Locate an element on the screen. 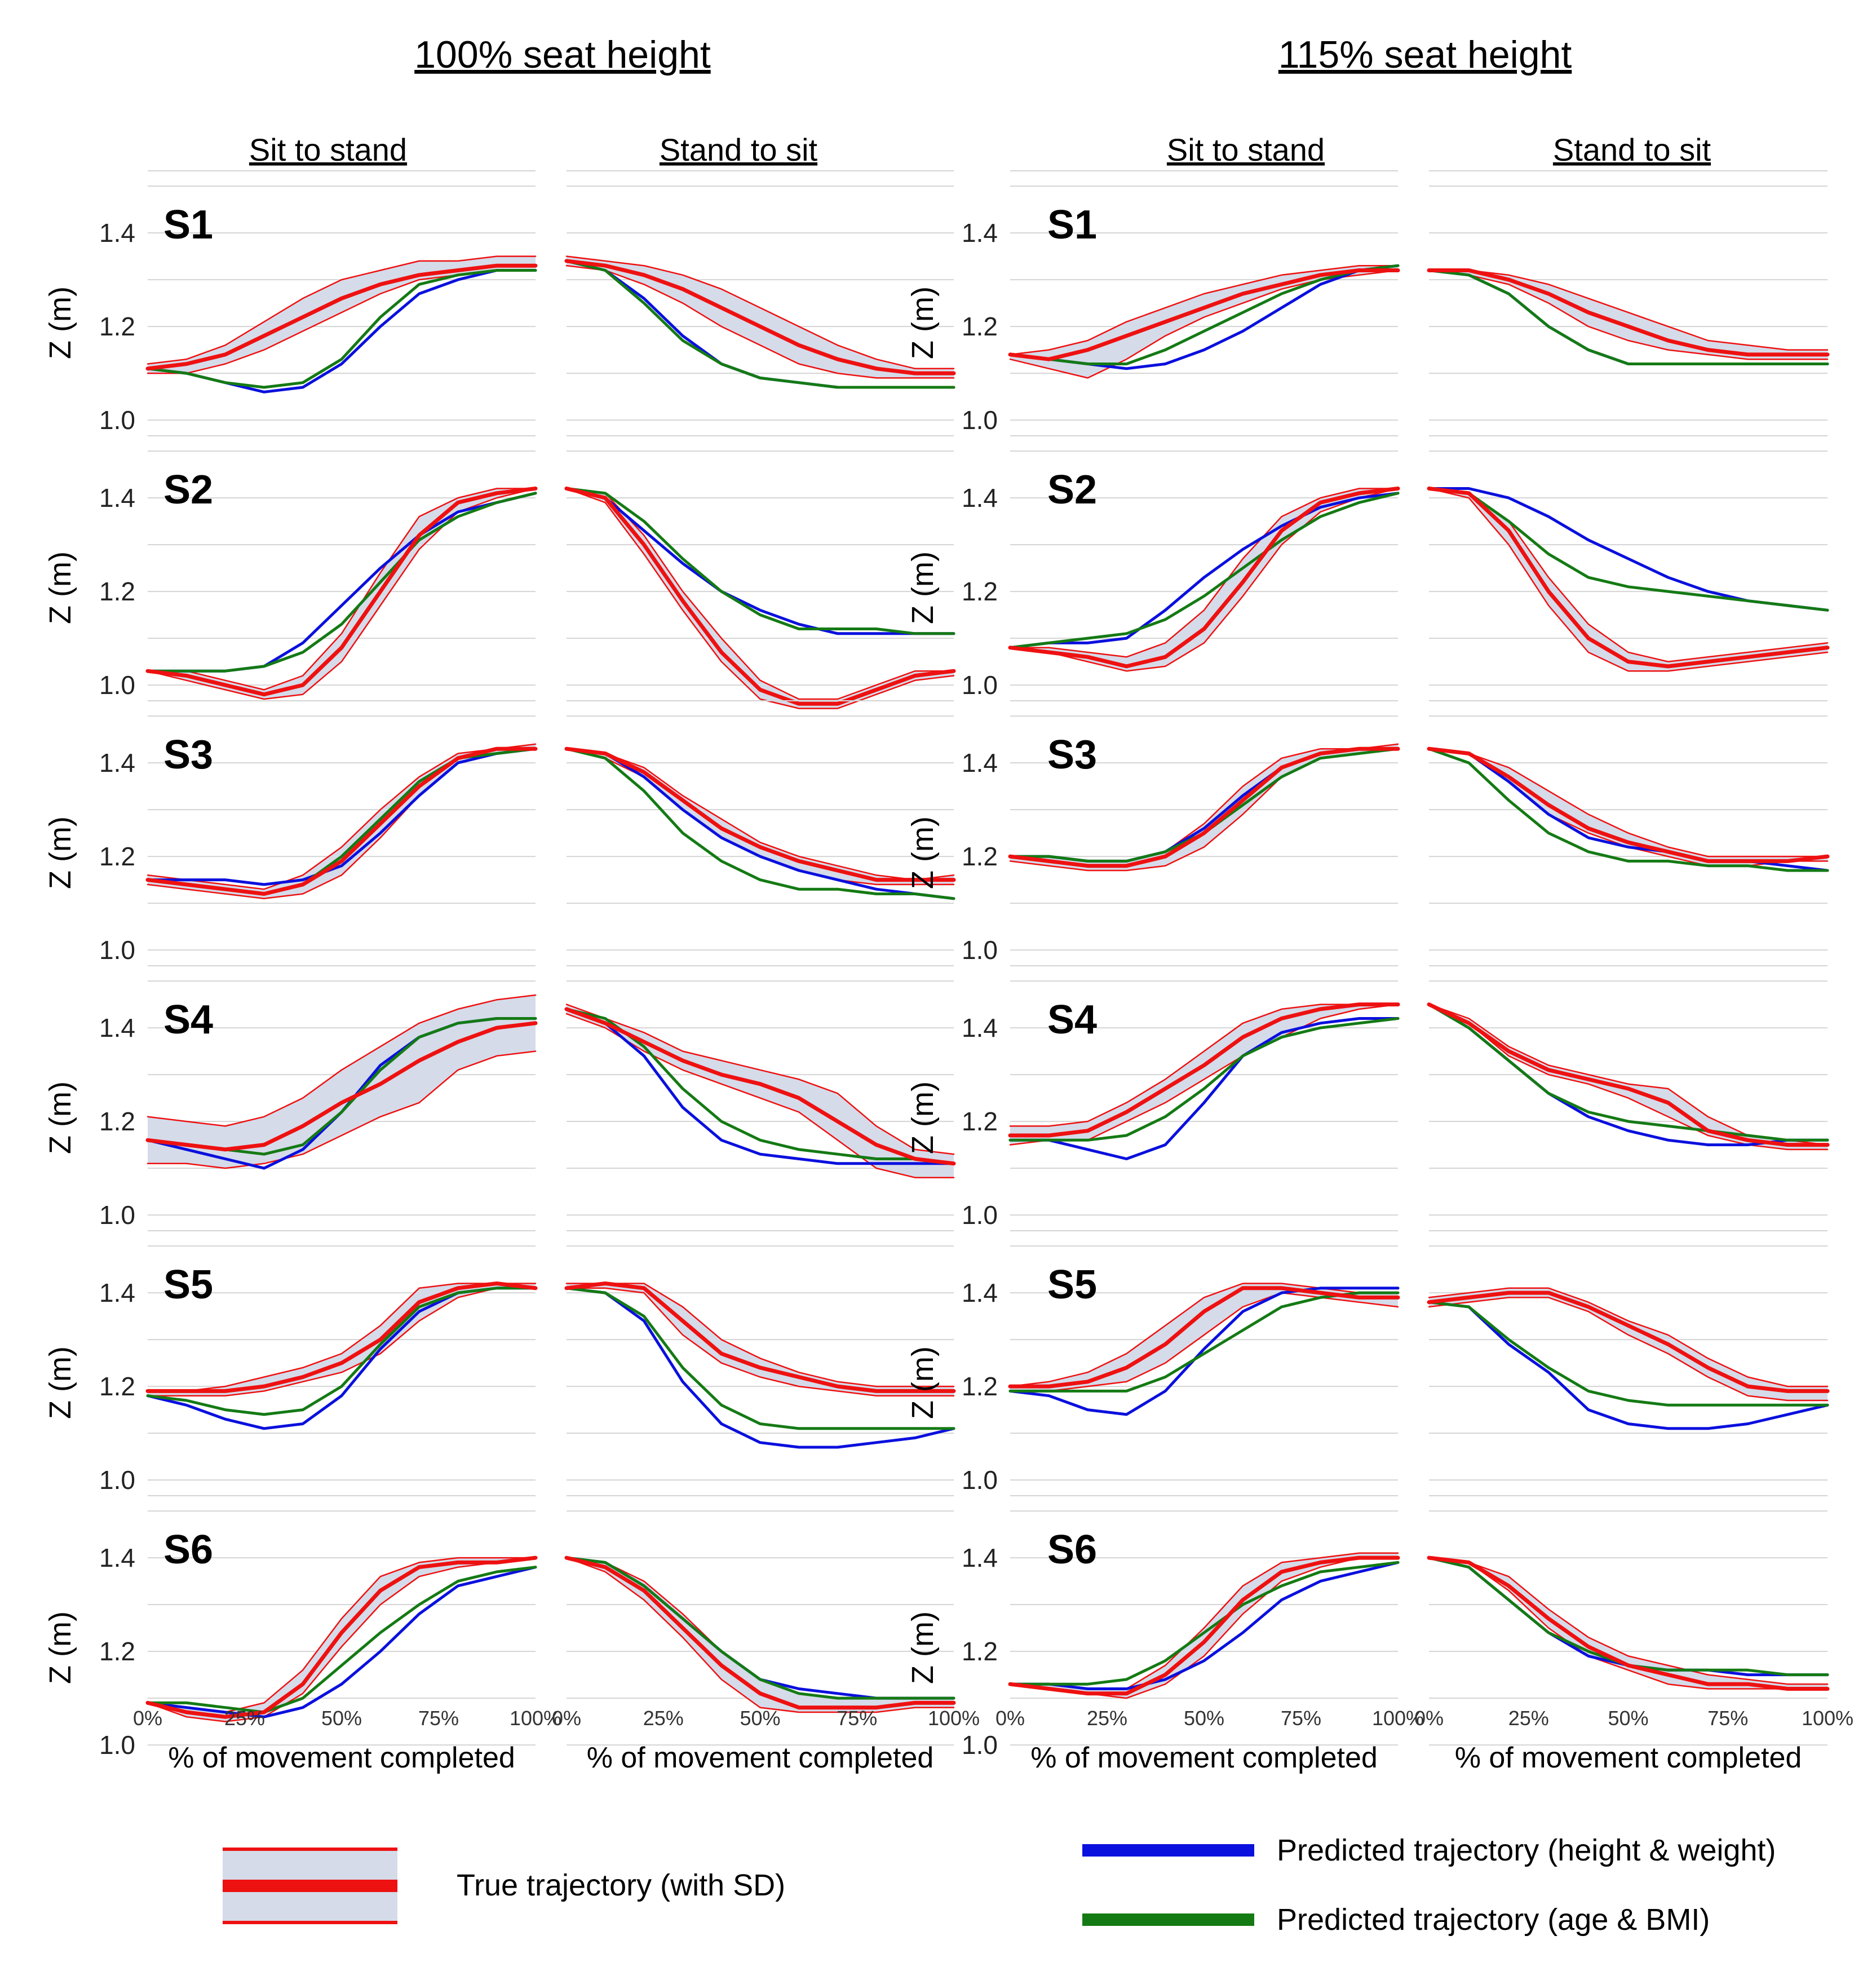 The height and width of the screenshot is (1980, 1876). legend-hw-label: Predicted trajectory (height & weight) is located at coordinates (1527, 1850).